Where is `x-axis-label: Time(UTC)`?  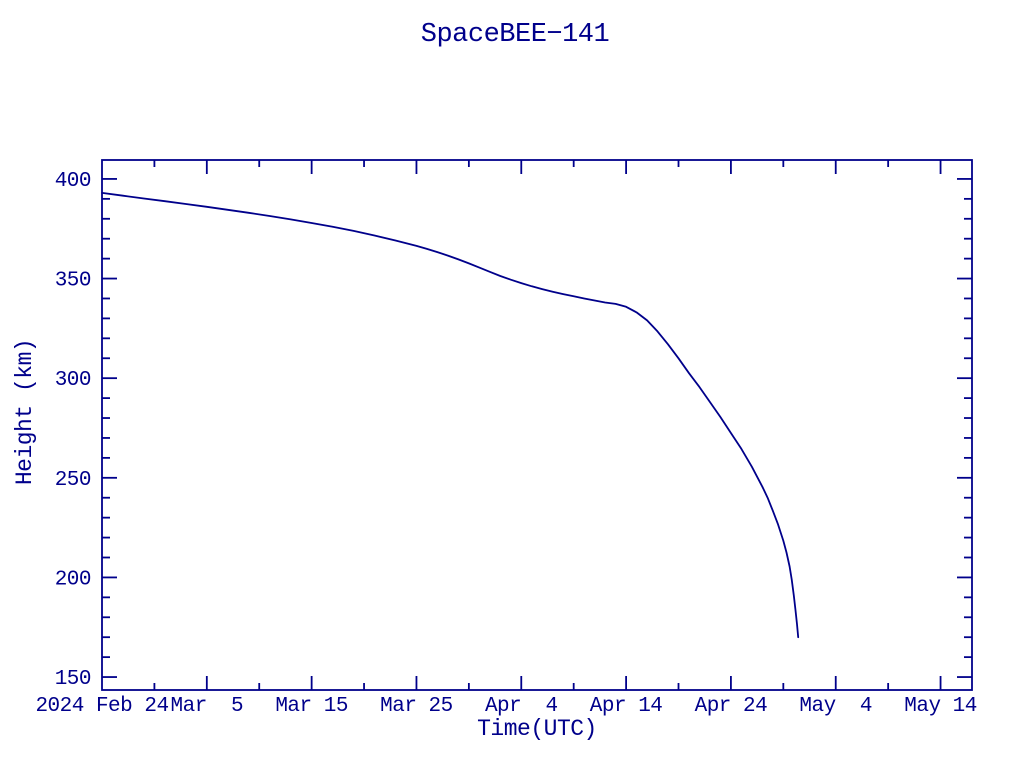
x-axis-label: Time(UTC) is located at coordinates (537, 729).